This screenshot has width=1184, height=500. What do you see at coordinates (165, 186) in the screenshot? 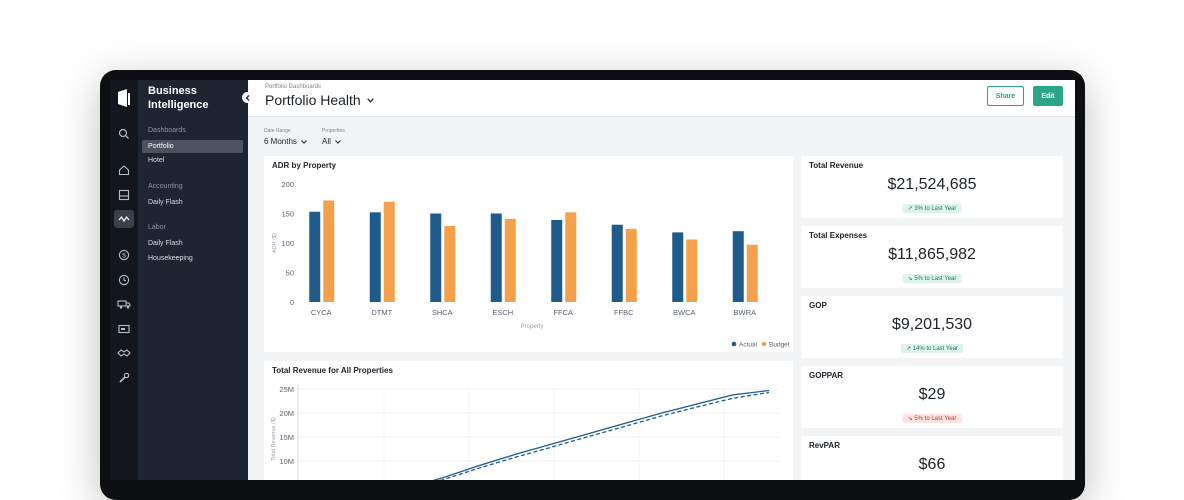
I see `nav-section-accounting: Accounting` at bounding box center [165, 186].